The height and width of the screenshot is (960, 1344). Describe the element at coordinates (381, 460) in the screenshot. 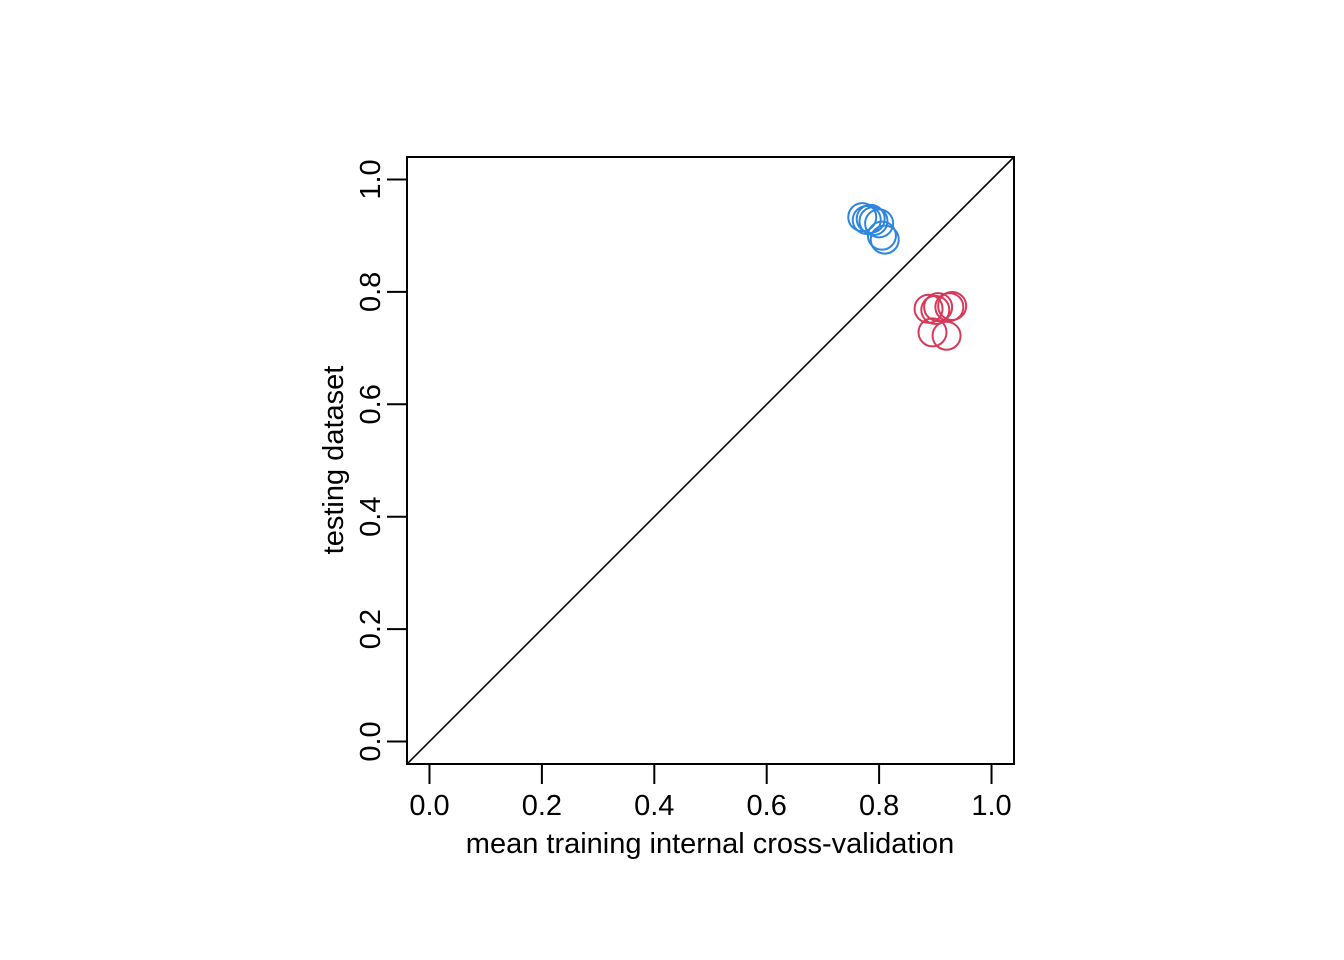

I see `y-axis: 0.0 0.2 0.4 0.6 0.8 1.0` at that location.